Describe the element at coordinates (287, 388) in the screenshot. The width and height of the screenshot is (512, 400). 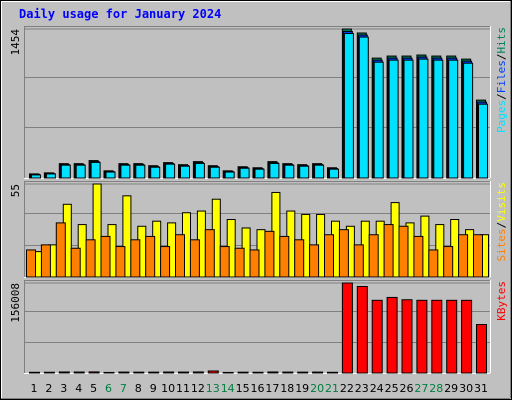
I see `x-tick-label: 18` at that location.